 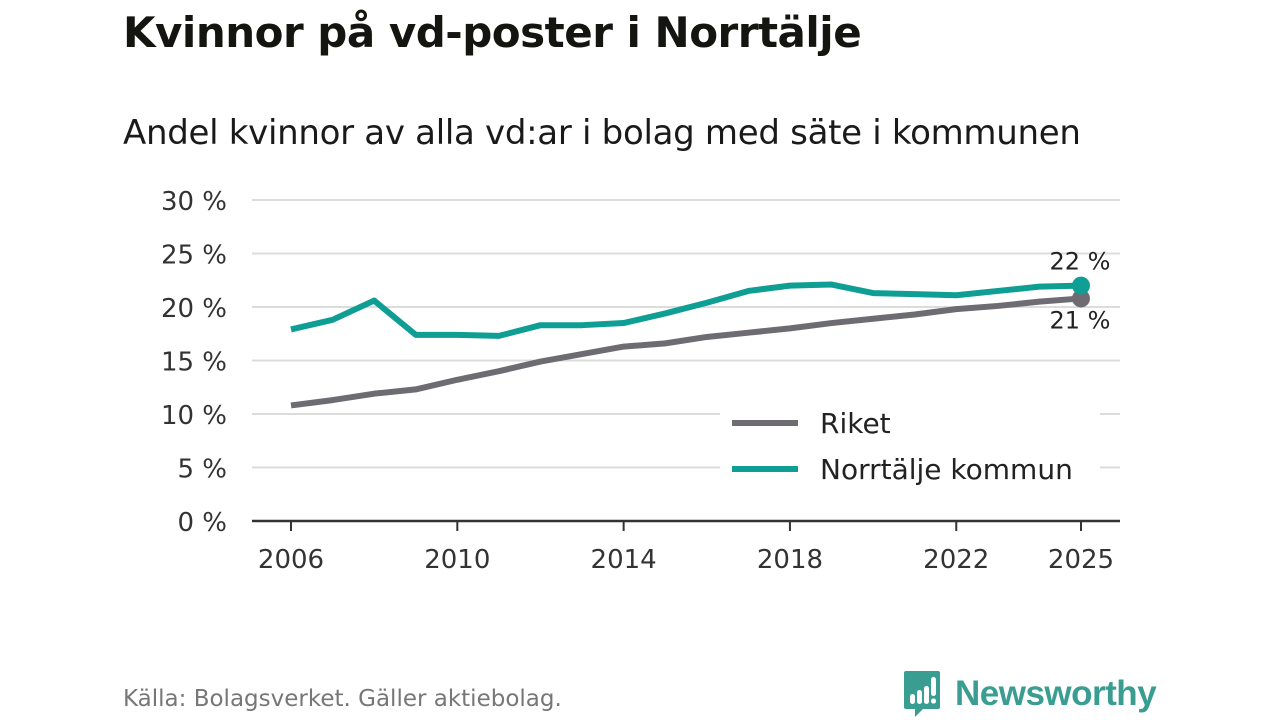 I want to click on x-tick-label: 2025, so click(x=1081, y=560).